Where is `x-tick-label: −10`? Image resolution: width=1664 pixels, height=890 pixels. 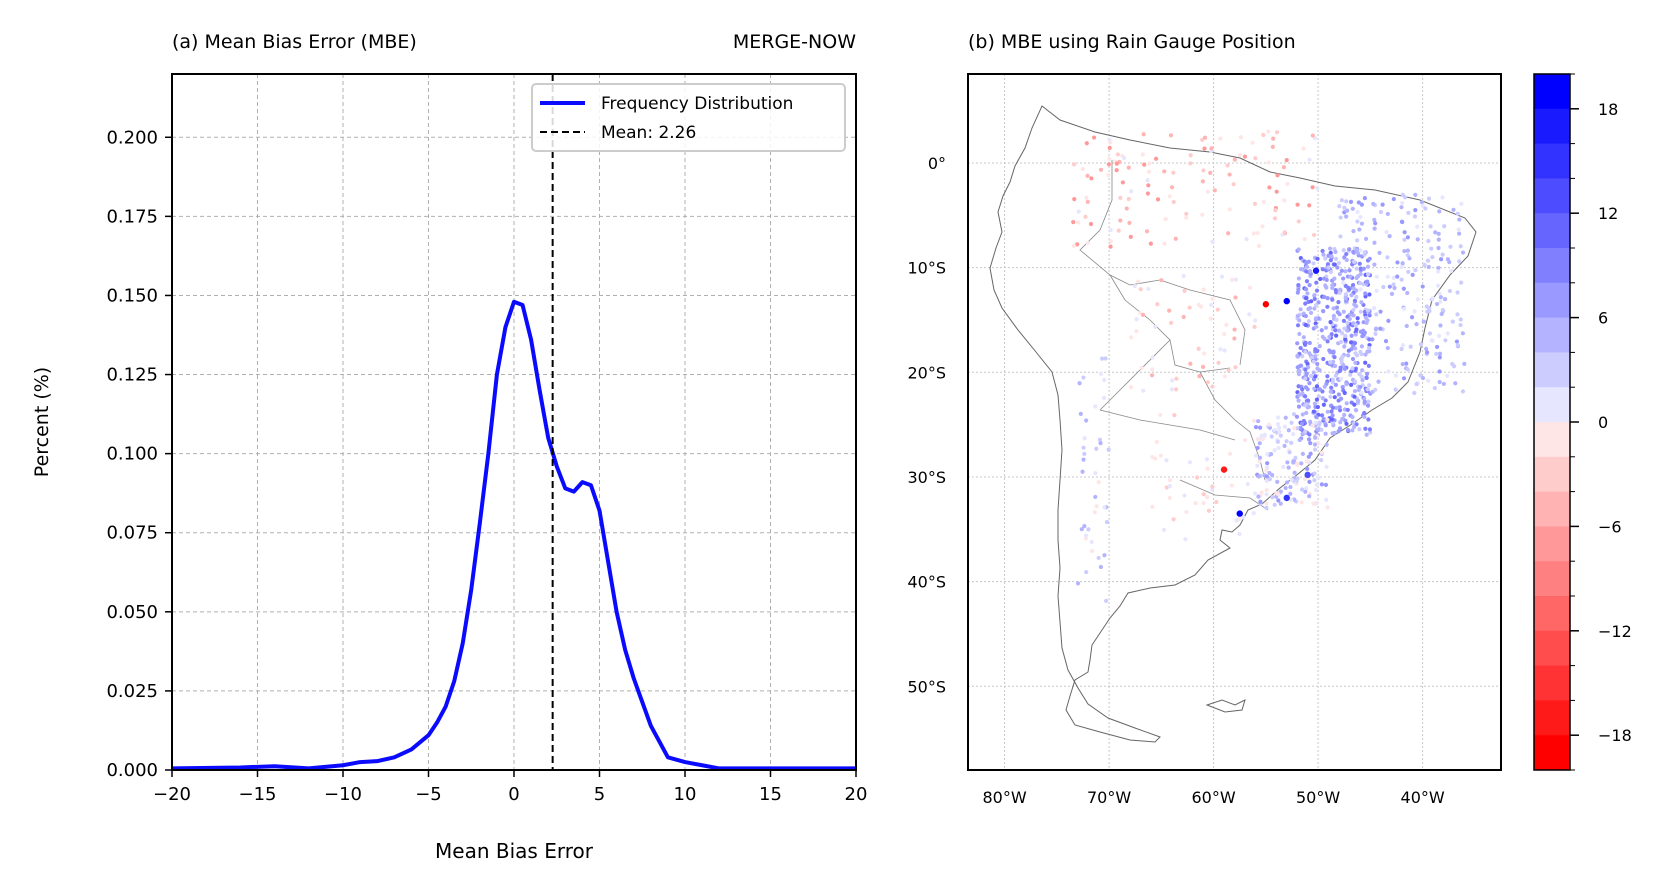 x-tick-label: −10 is located at coordinates (343, 794).